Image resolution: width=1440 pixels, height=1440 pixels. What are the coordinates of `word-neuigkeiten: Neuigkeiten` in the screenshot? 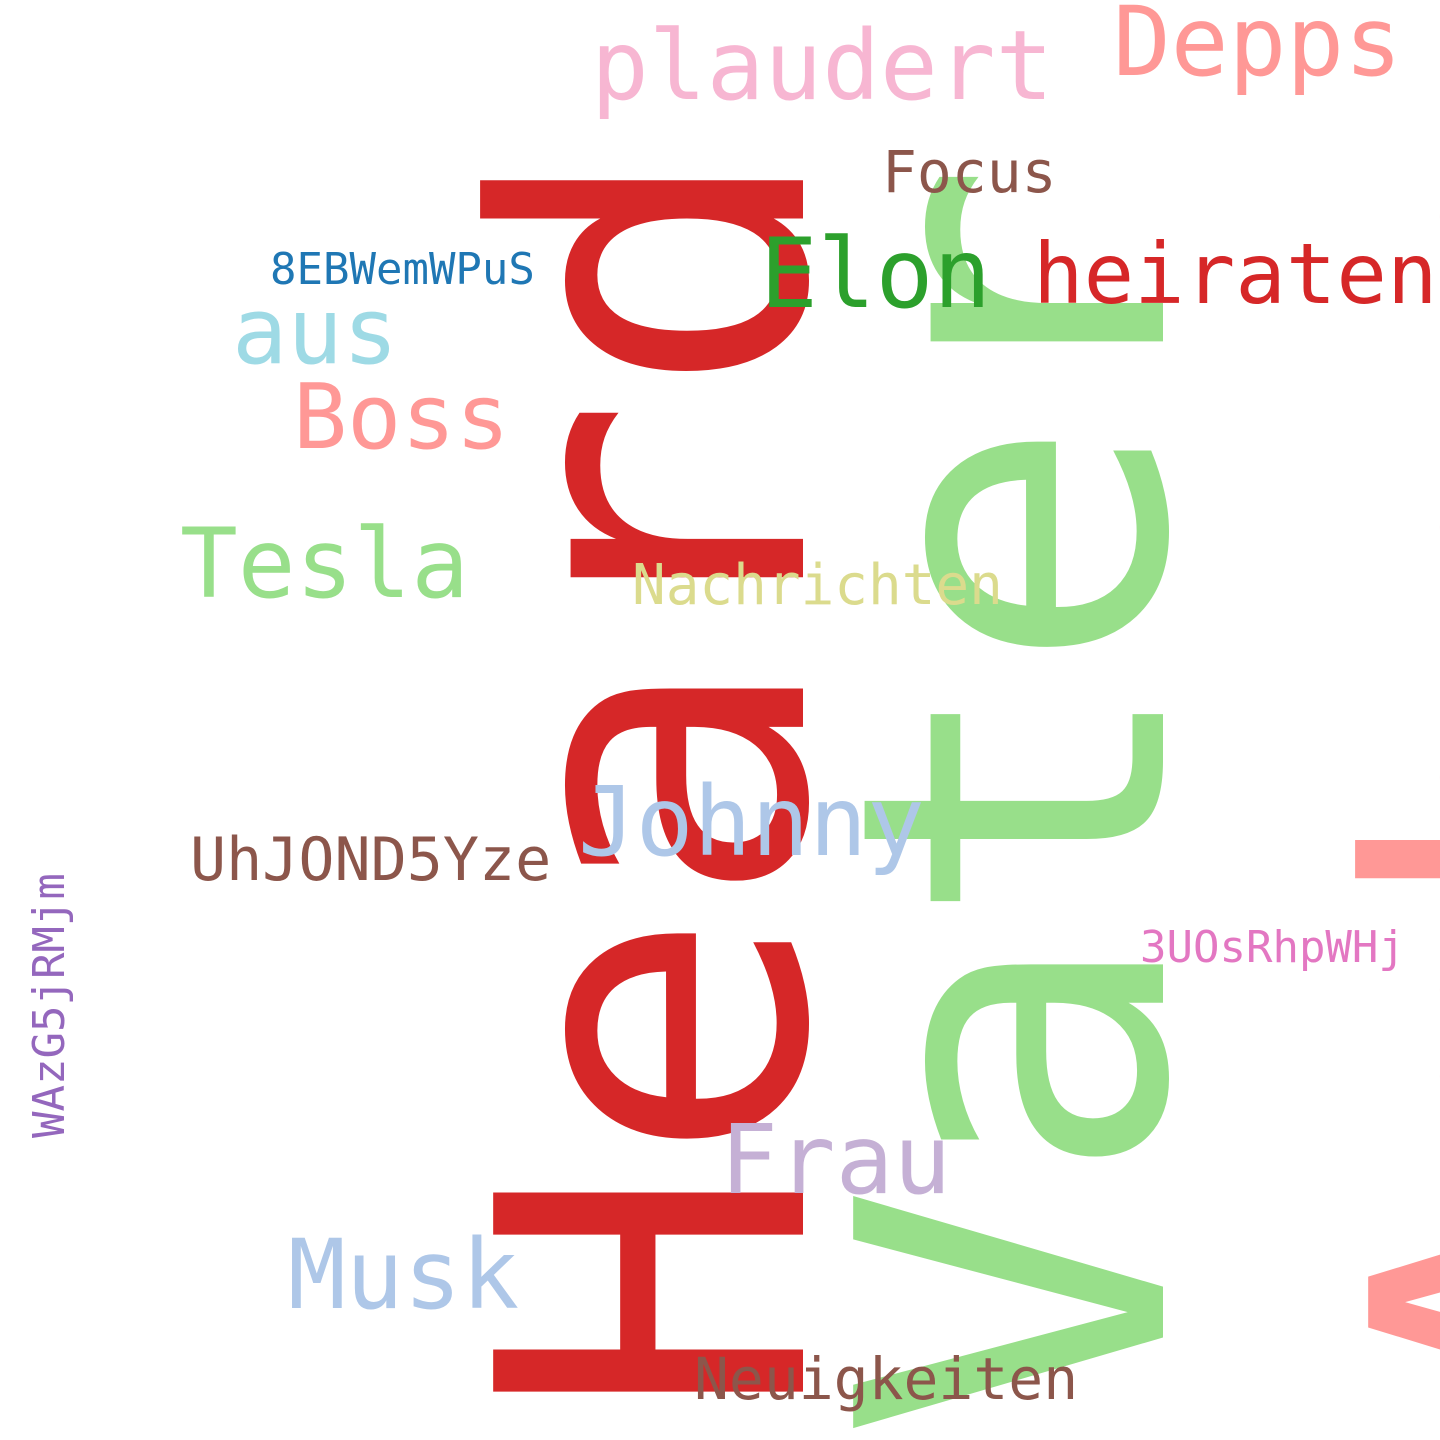 It's located at (886, 1379).